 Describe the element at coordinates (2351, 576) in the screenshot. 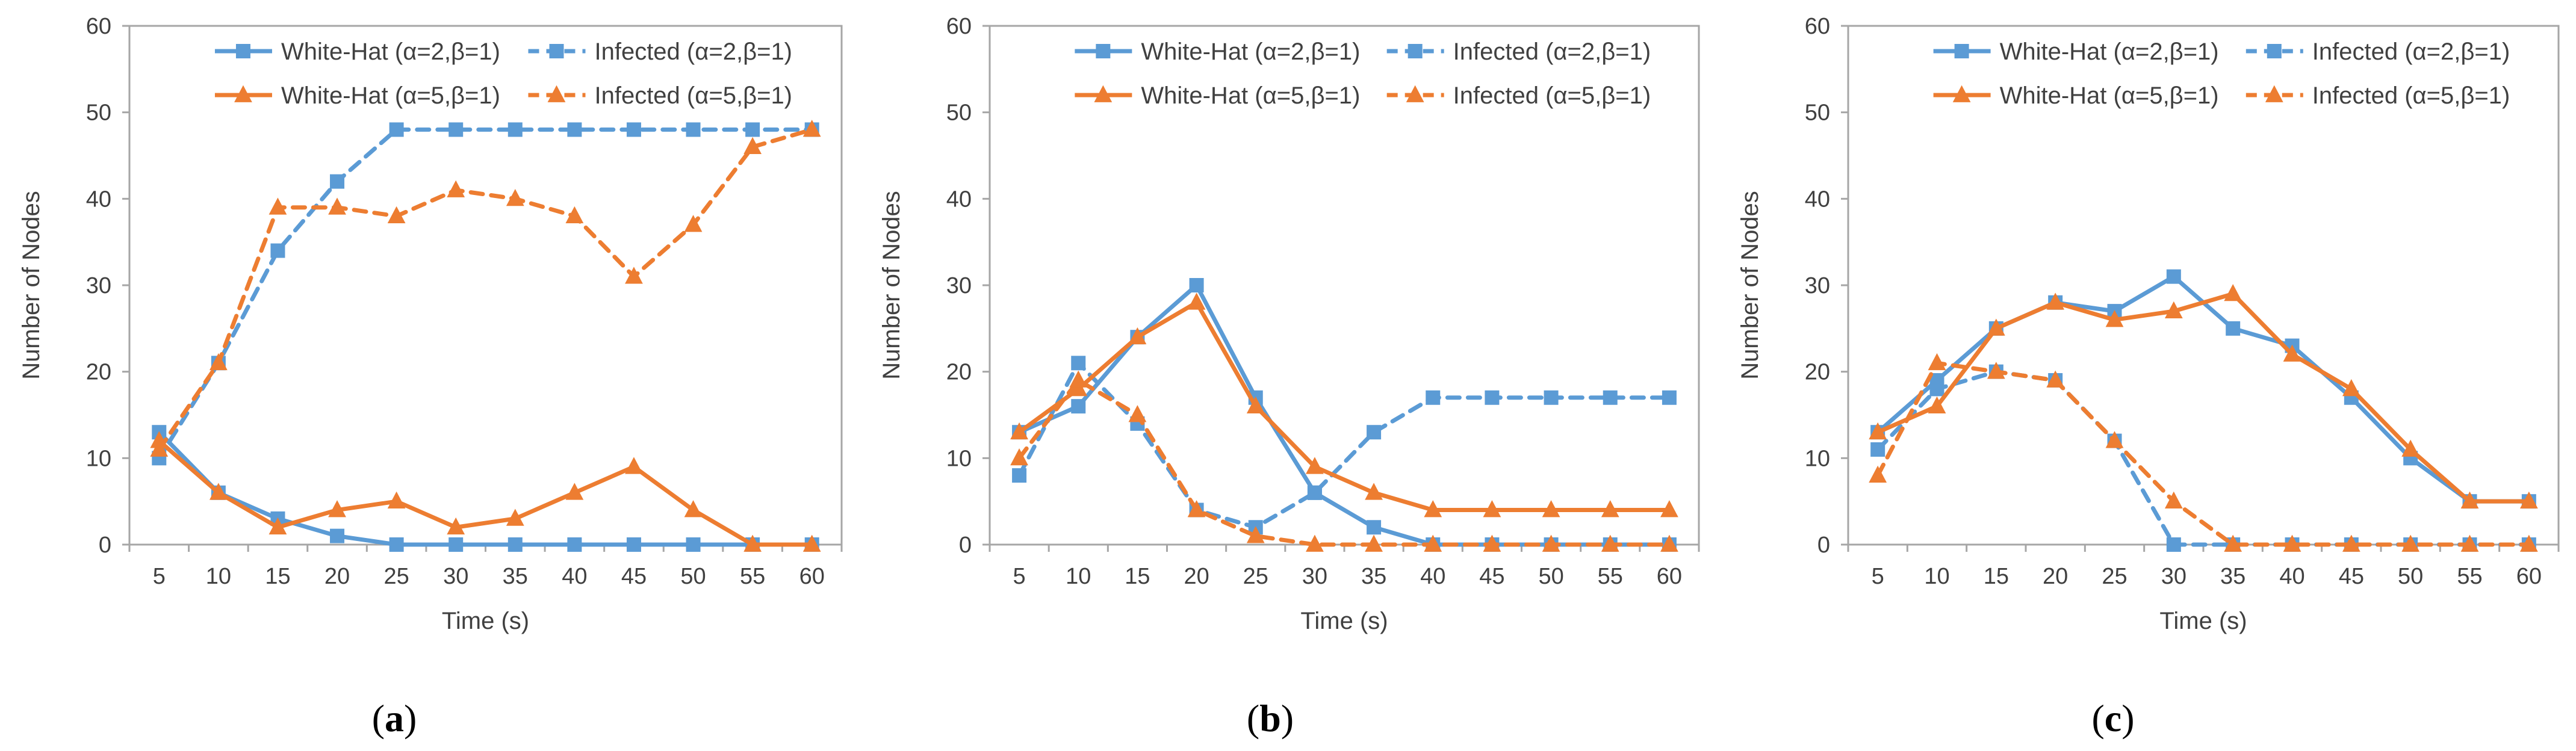

I see `x-tick-label: 45` at that location.